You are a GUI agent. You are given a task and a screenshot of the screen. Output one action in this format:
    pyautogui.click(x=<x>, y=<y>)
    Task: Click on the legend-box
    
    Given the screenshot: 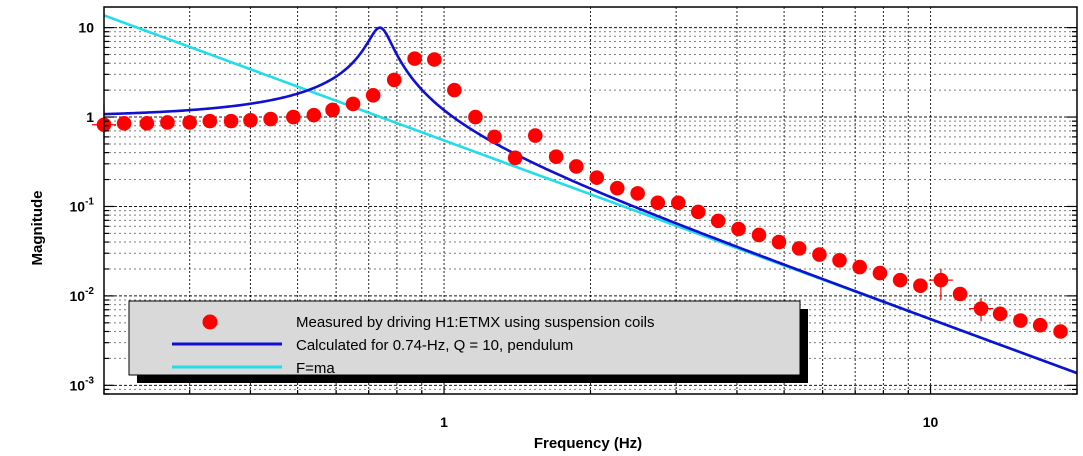 What is the action you would take?
    pyautogui.click(x=464, y=338)
    